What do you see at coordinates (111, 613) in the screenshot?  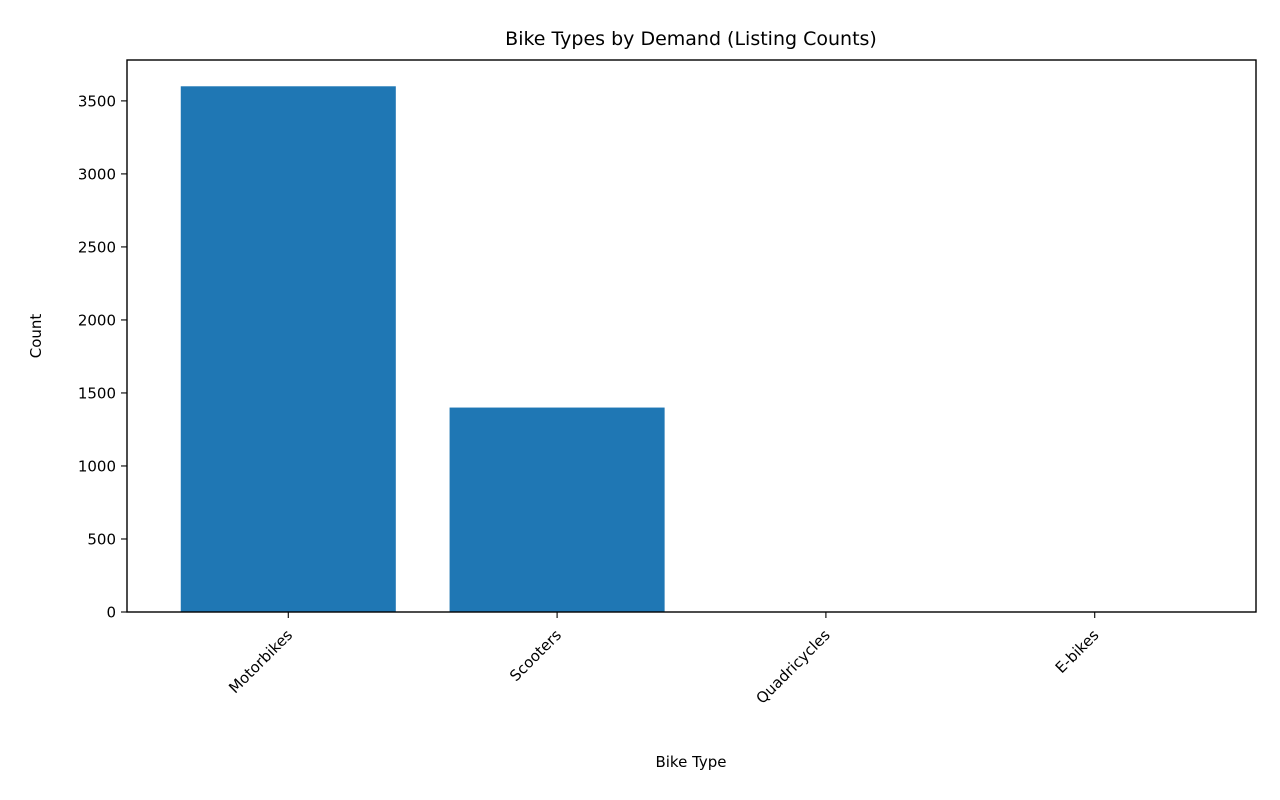 I see `y-tick-label: 0` at bounding box center [111, 613].